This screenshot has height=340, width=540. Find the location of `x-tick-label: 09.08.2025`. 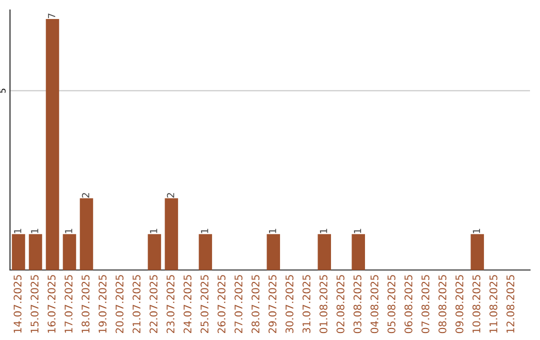

x-tick-label: 09.08.2025 is located at coordinates (459, 304).